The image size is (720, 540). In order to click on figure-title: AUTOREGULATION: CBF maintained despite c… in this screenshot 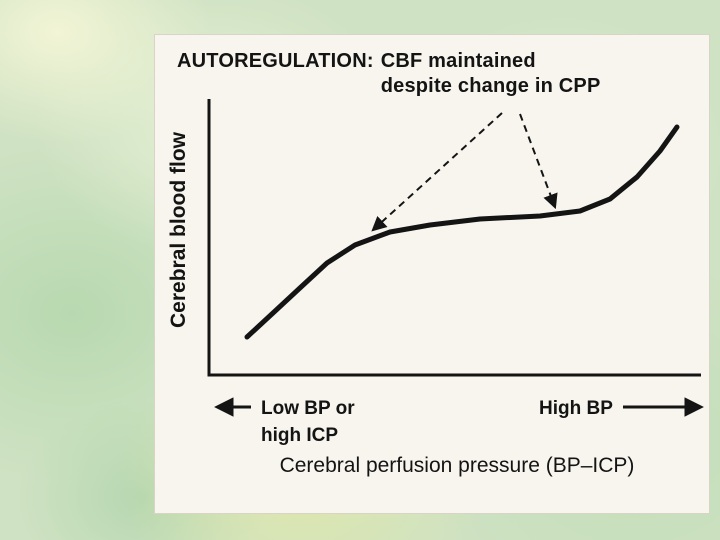, I will do `click(389, 74)`.